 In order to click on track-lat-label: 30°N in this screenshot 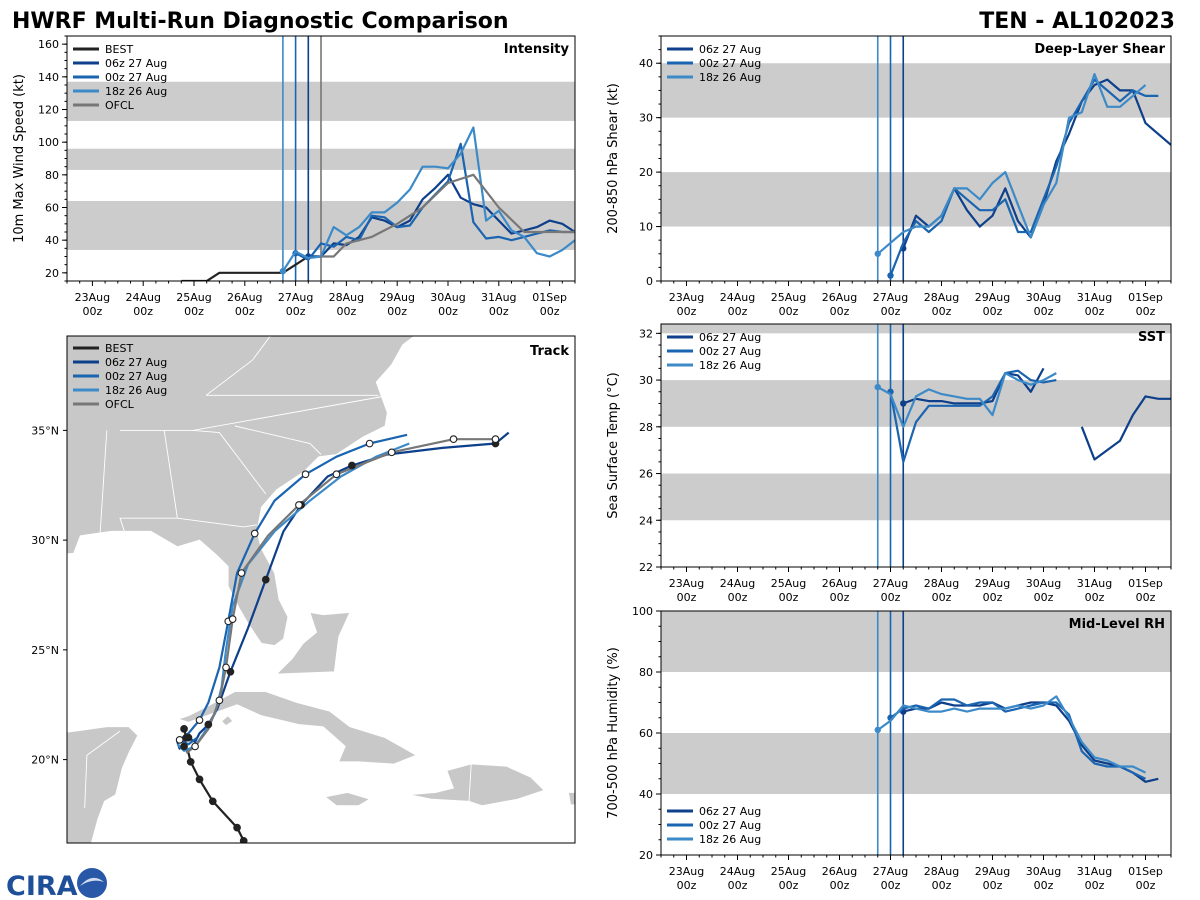, I will do `click(45, 540)`.